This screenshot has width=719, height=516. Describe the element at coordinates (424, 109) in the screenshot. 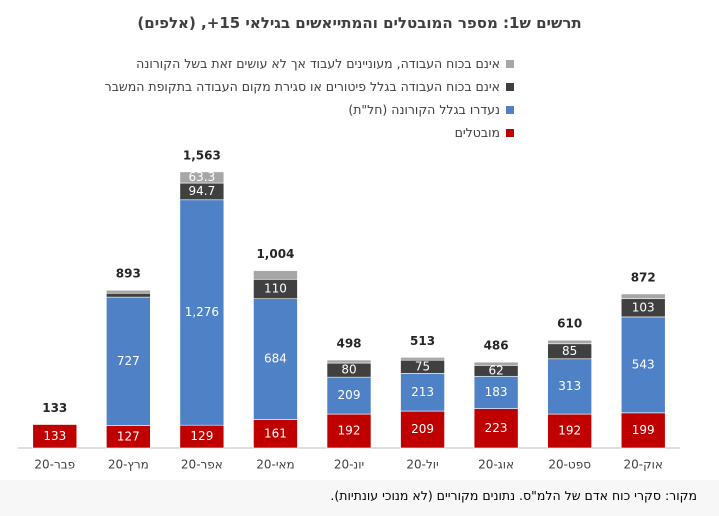

I see `legend-label: נעדרו בגלל הקורונה (חל"ת)` at that location.